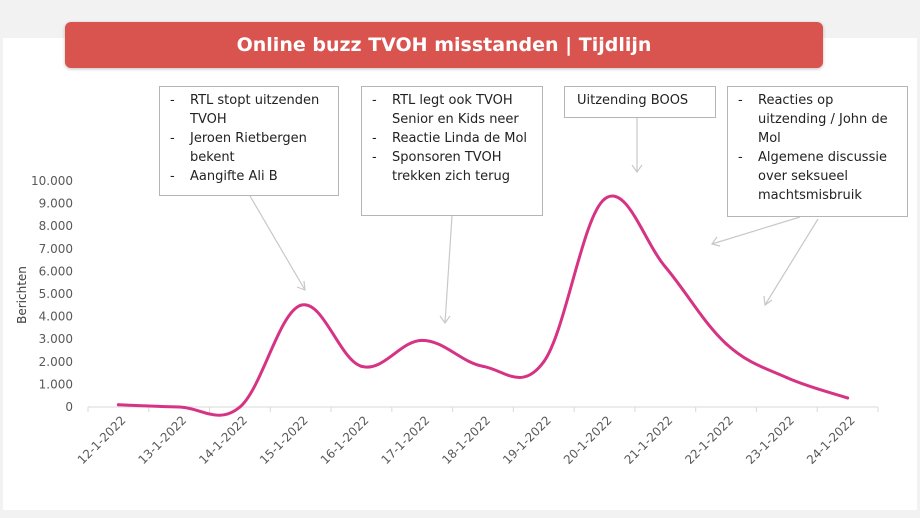  What do you see at coordinates (56, 294) in the screenshot?
I see `y-tick-label: 5.000` at bounding box center [56, 294].